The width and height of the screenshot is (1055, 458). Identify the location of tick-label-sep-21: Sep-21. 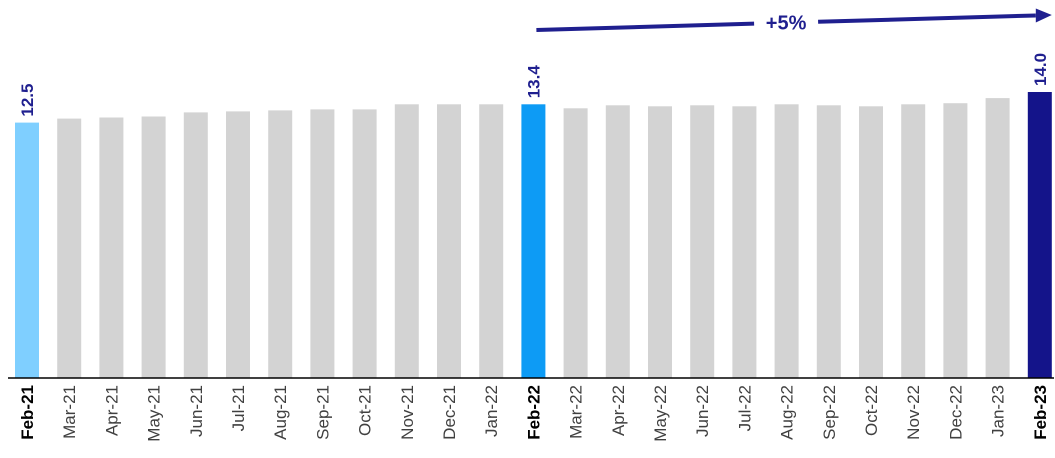
(322, 412).